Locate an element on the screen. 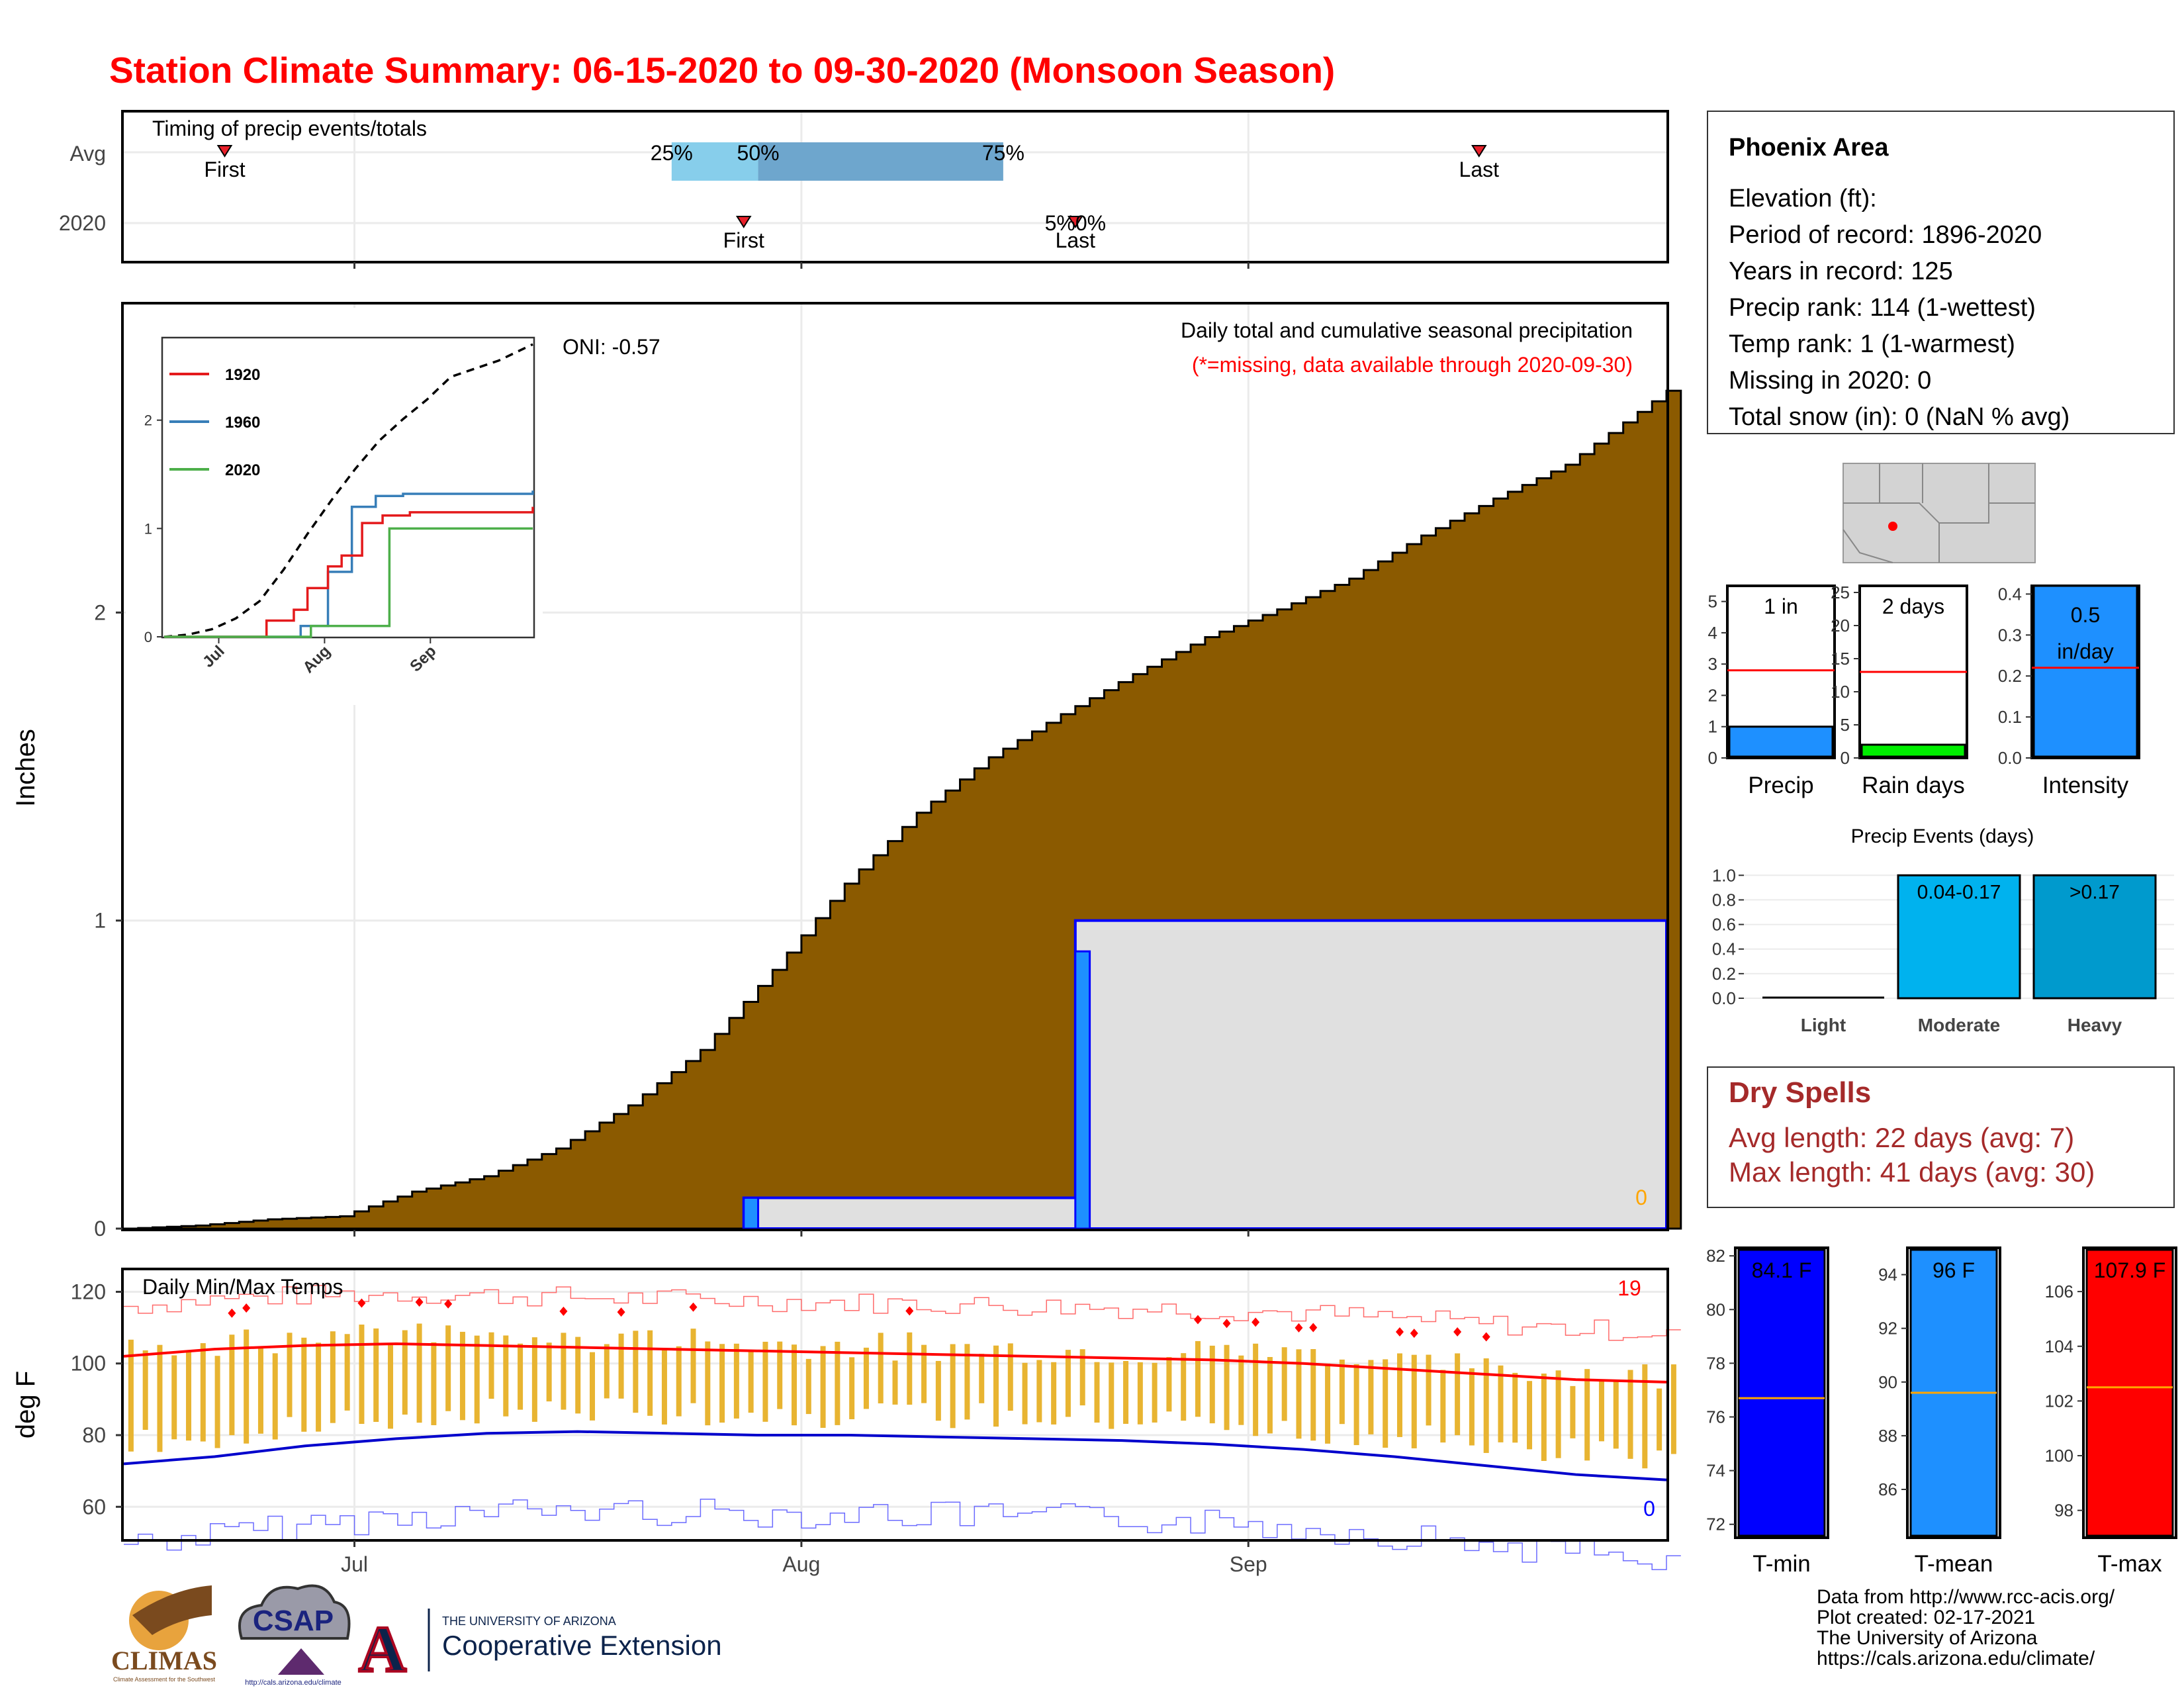 This screenshot has width=2184, height=1688. climas-wordmark: CLIMAS is located at coordinates (164, 1660).